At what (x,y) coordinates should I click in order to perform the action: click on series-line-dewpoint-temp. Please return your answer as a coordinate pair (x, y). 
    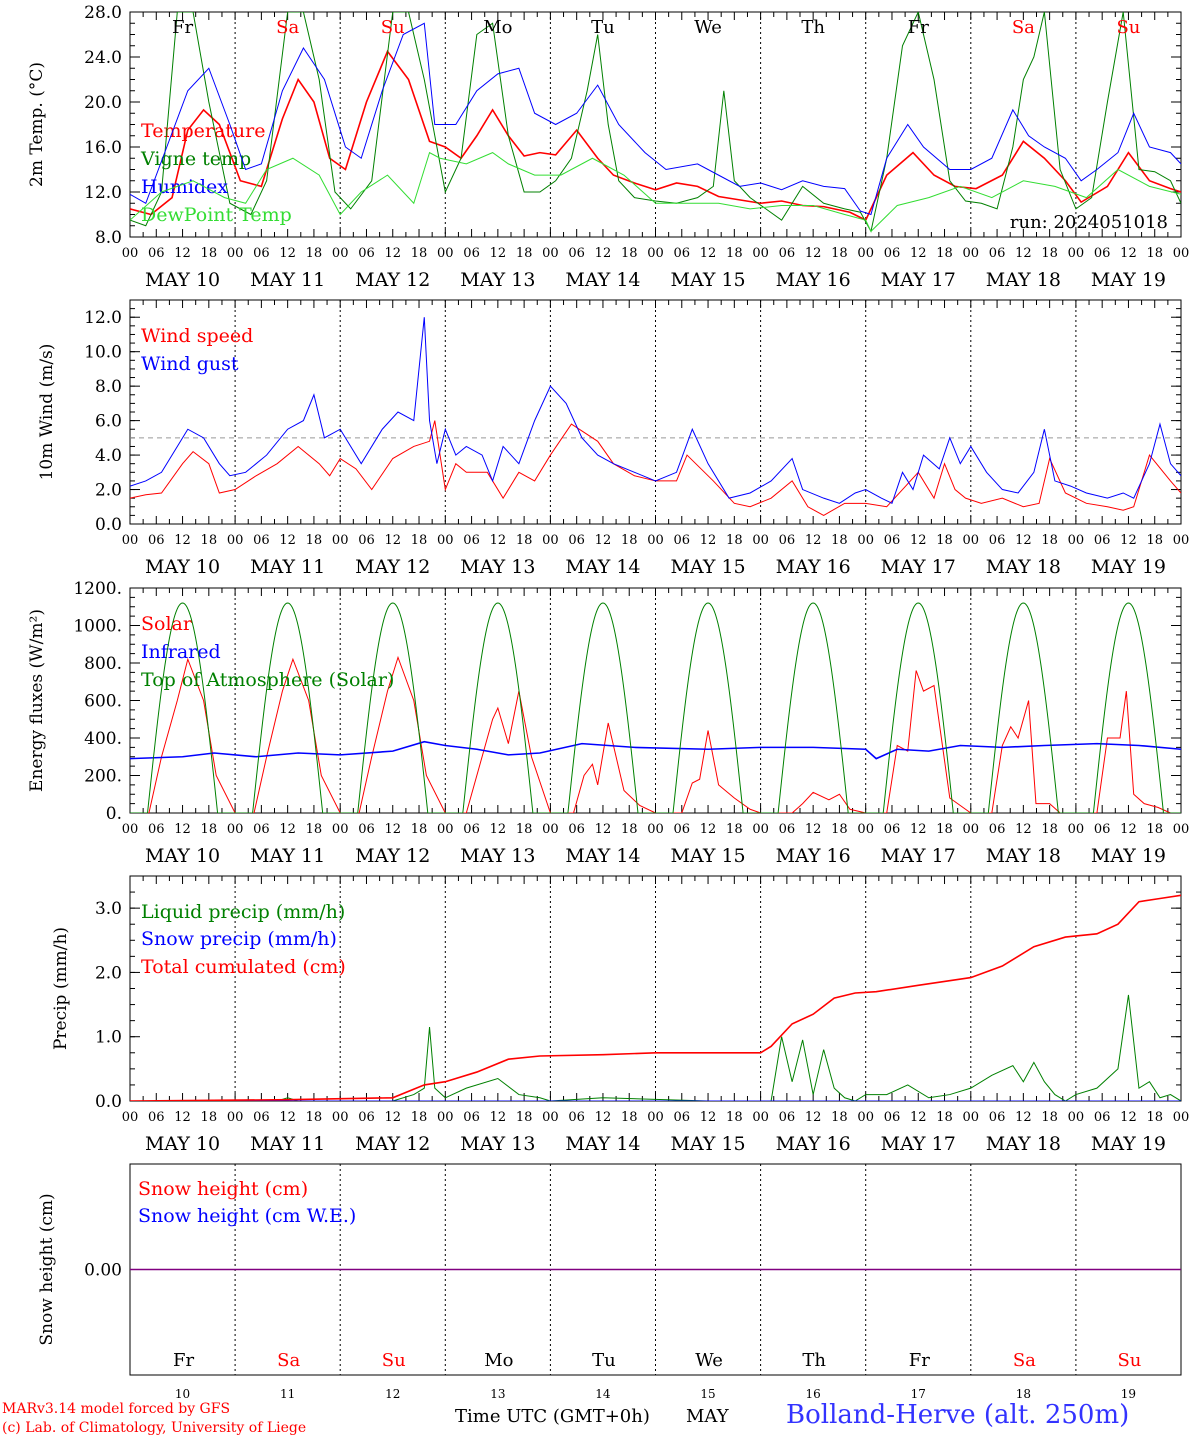
    Looking at the image, I should click on (655, 192).